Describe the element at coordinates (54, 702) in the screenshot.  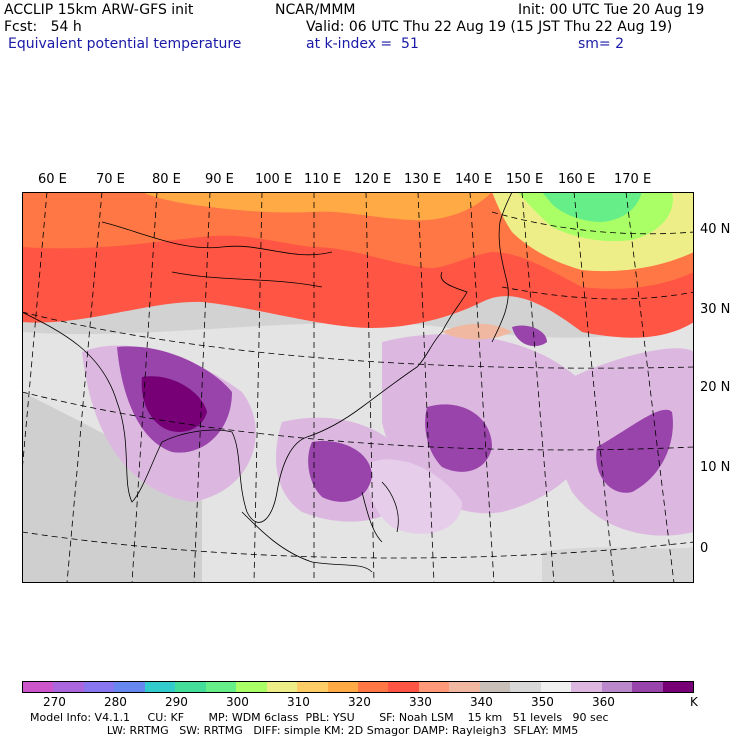
I see `colorbar-tick: 270` at that location.